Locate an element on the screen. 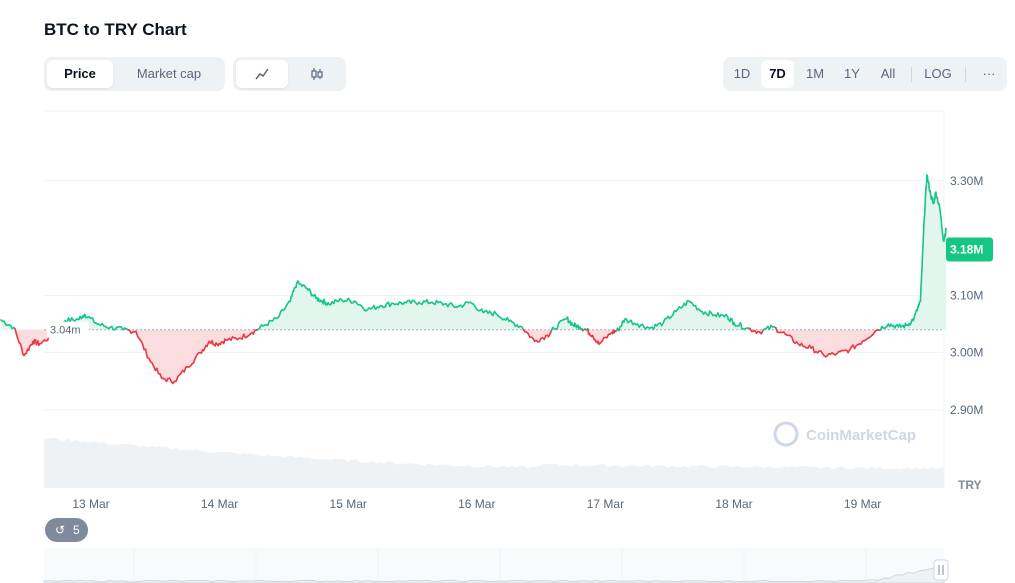 This screenshot has height=583, width=1015. line-chart-button is located at coordinates (262, 74).